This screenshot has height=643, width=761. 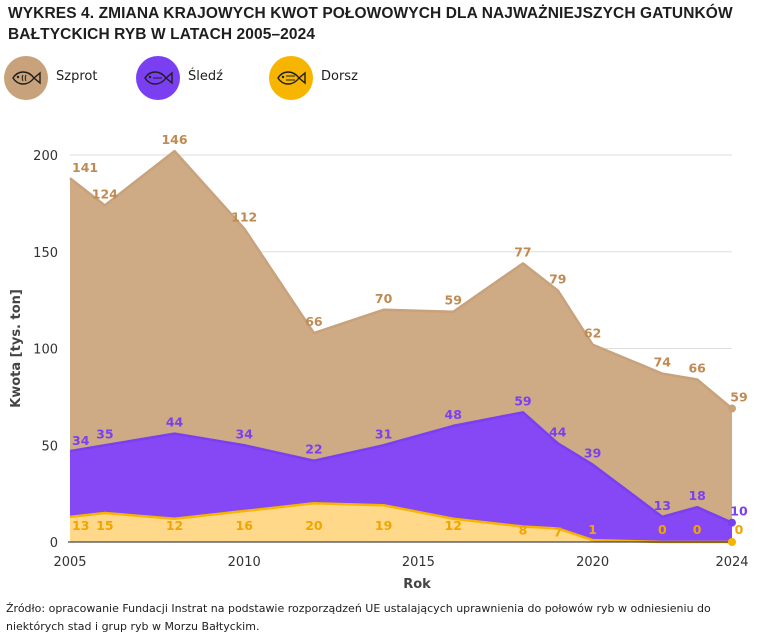 What do you see at coordinates (49, 446) in the screenshot?
I see `y-tick-label: 50` at bounding box center [49, 446].